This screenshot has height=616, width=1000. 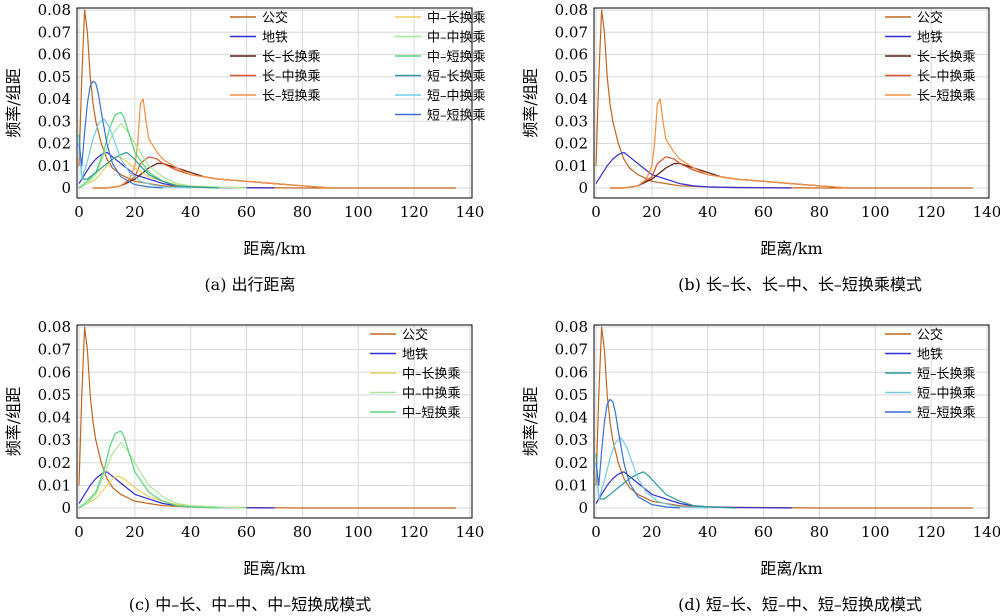 I want to click on legend-entry: 中–中换乘, so click(x=456, y=38).